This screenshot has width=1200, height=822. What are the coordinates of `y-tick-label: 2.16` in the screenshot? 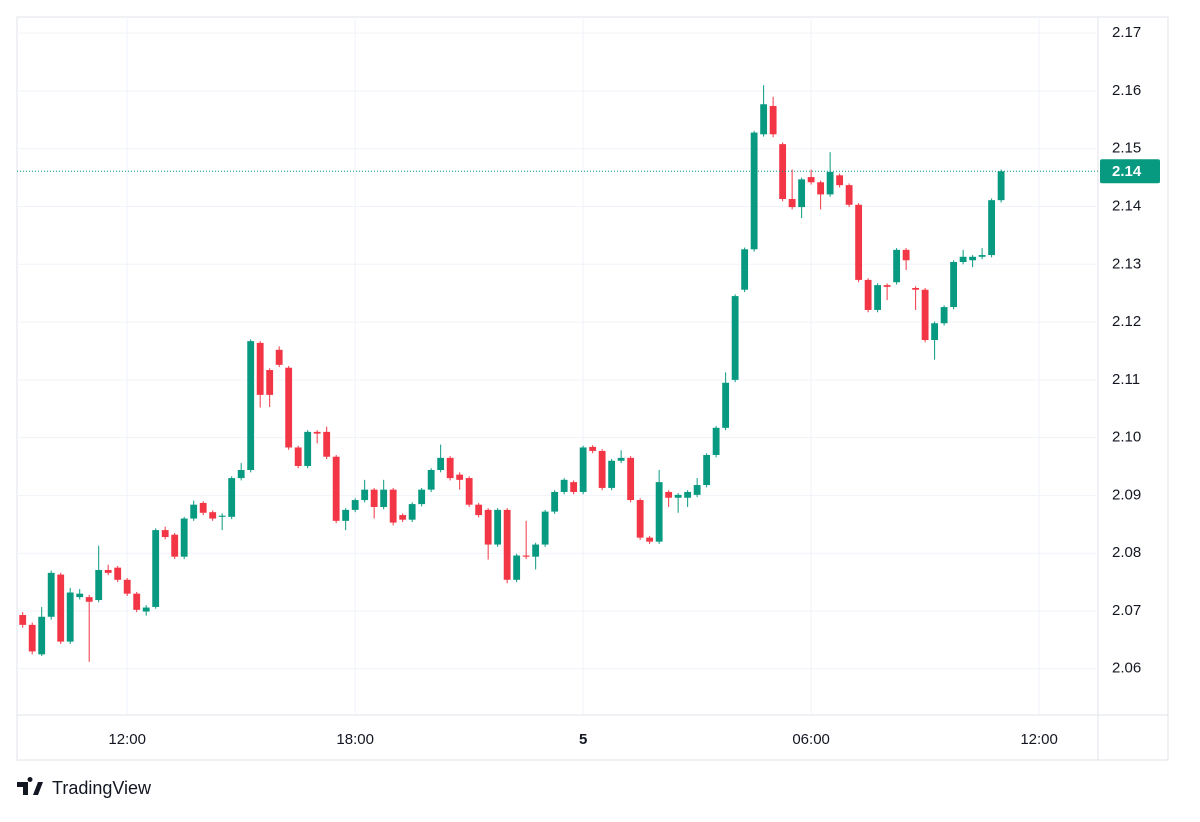 It's located at (1126, 90).